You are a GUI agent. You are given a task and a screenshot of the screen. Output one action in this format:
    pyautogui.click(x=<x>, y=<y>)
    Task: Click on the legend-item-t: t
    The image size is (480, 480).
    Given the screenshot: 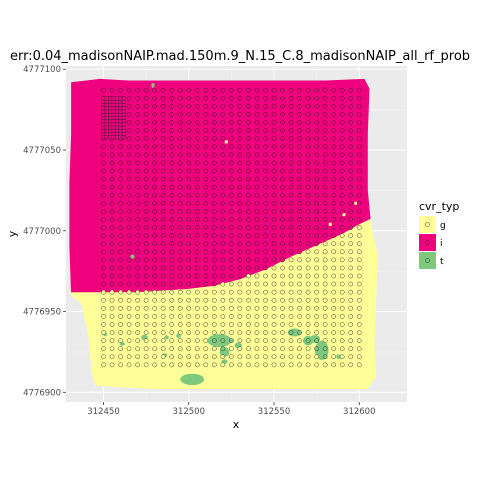 What is the action you would take?
    pyautogui.click(x=431, y=260)
    